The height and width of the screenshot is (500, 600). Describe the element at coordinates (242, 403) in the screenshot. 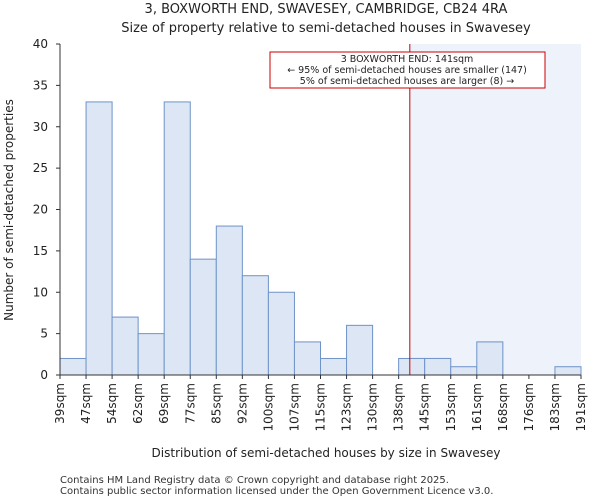

I see `x-tick-label: 92sqm` at that location.